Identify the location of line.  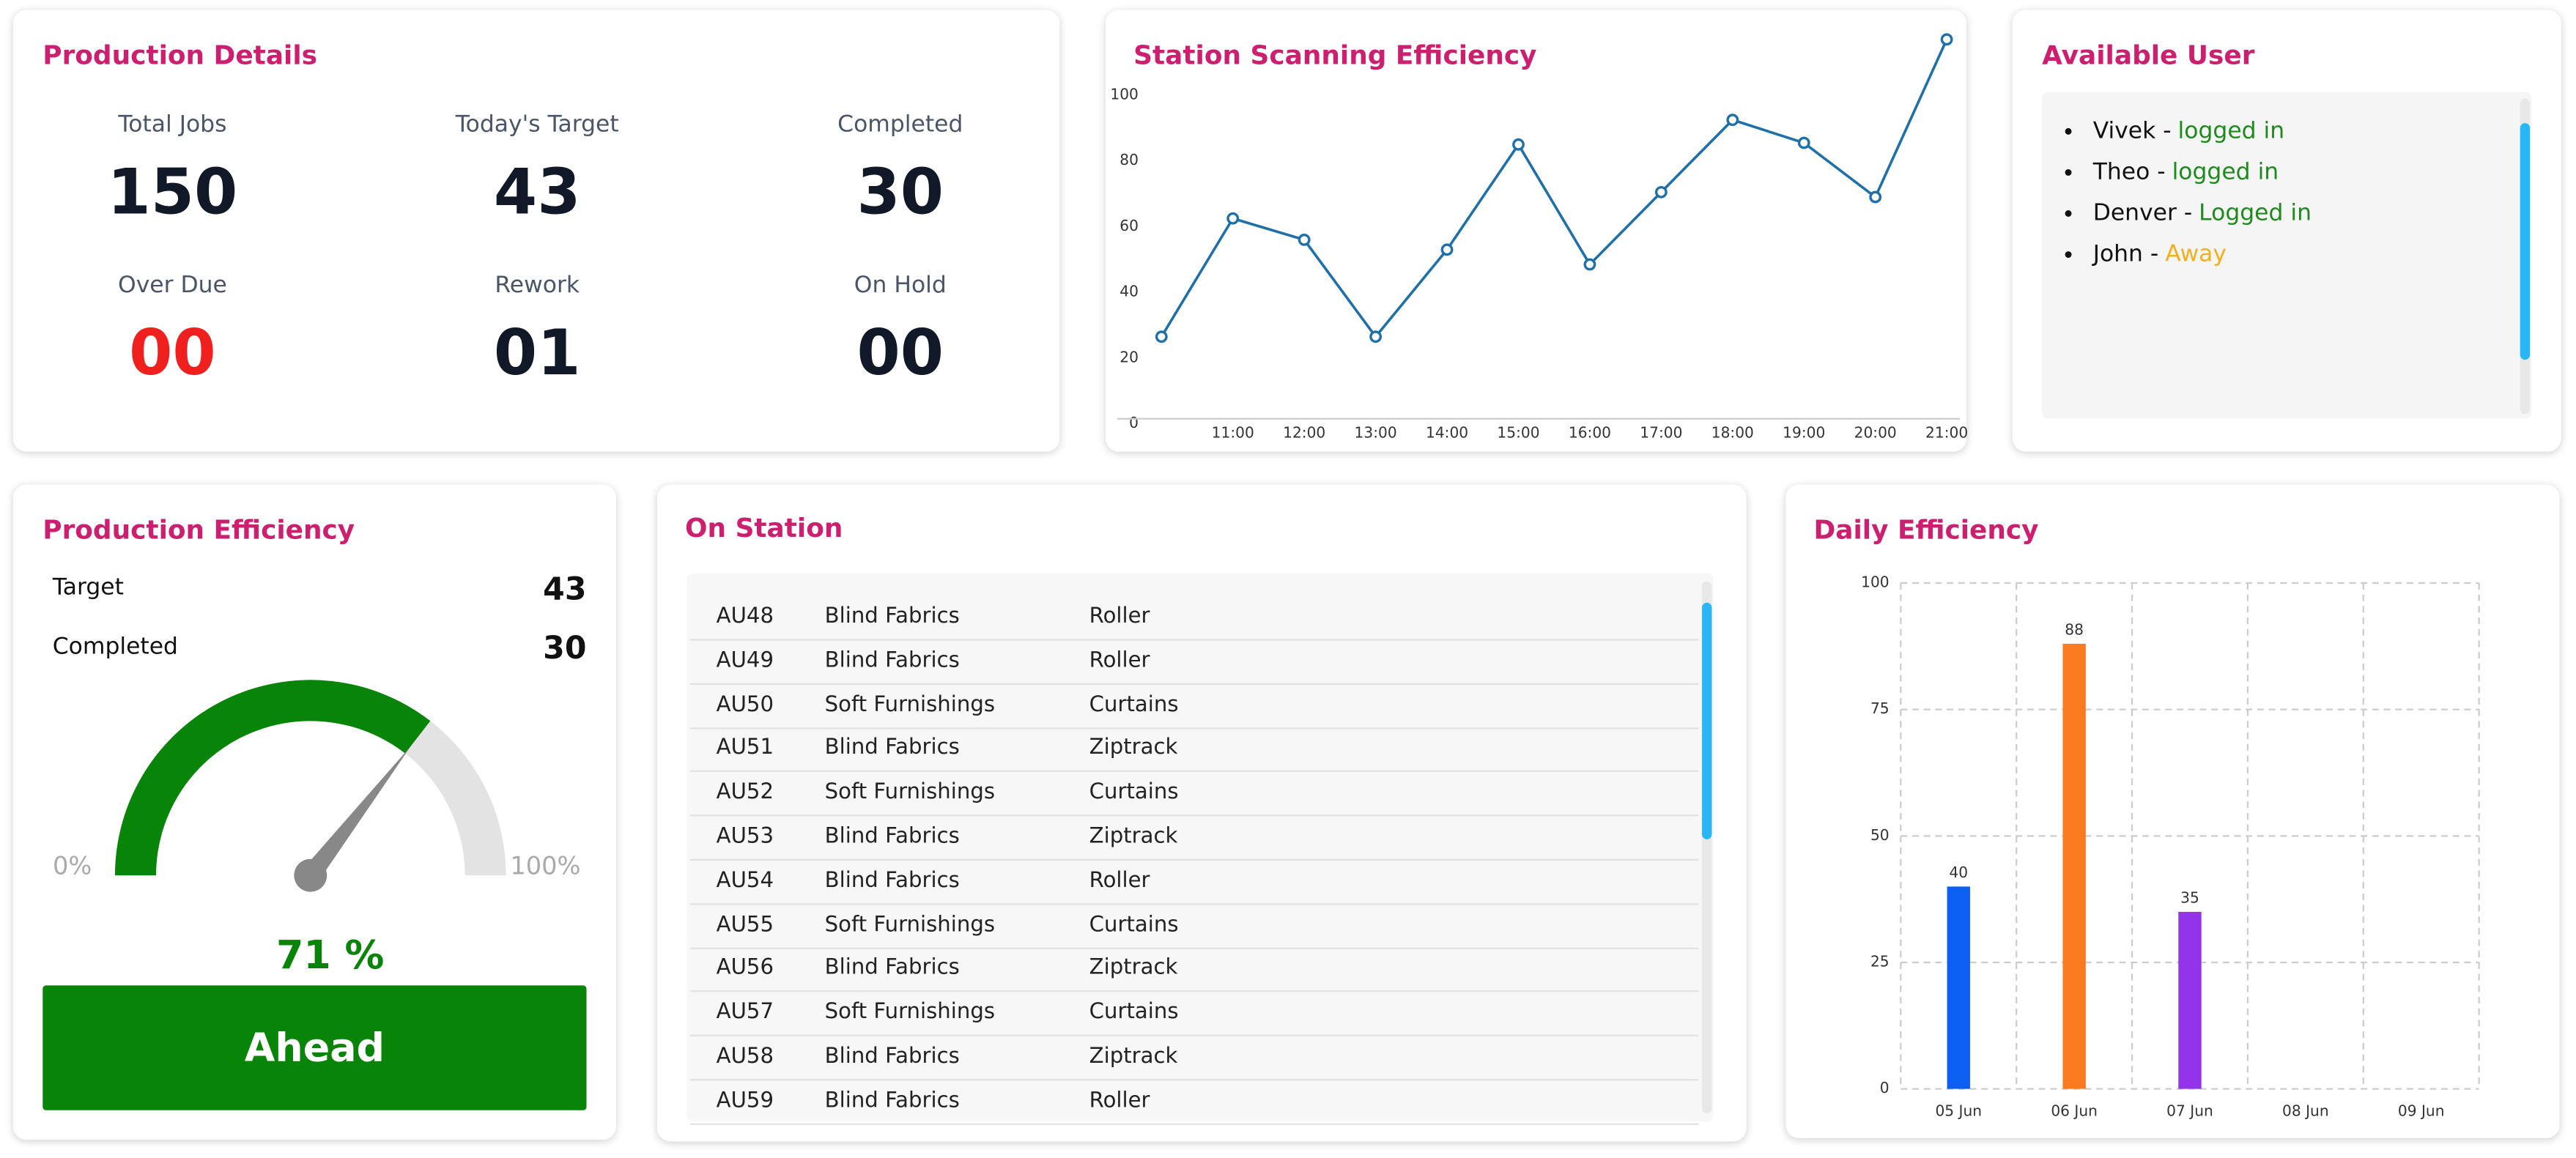
(1554, 189).